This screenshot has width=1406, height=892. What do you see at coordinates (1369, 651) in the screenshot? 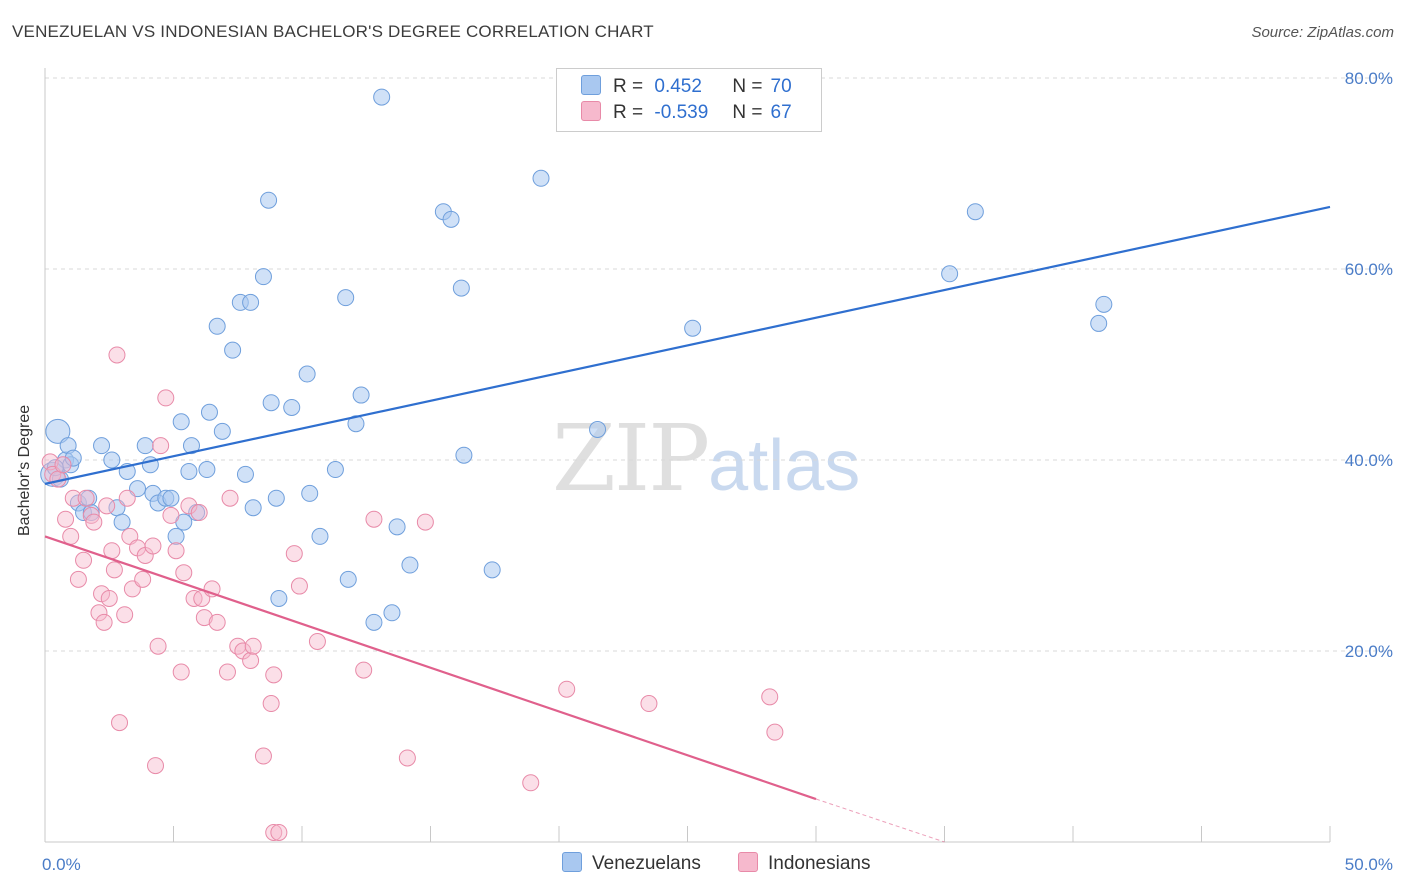
I see `y-tick-label: 20.0%` at bounding box center [1369, 651].